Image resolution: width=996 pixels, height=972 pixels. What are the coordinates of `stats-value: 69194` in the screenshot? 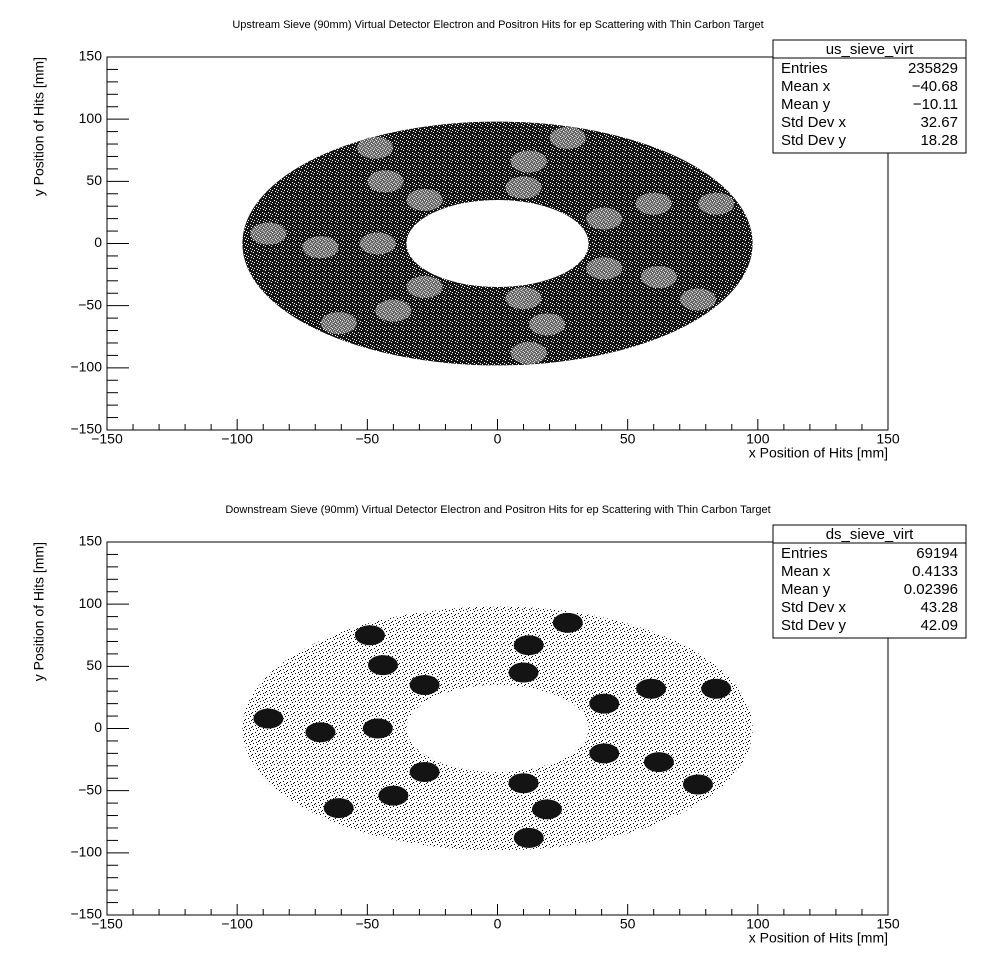 It's located at (937, 553).